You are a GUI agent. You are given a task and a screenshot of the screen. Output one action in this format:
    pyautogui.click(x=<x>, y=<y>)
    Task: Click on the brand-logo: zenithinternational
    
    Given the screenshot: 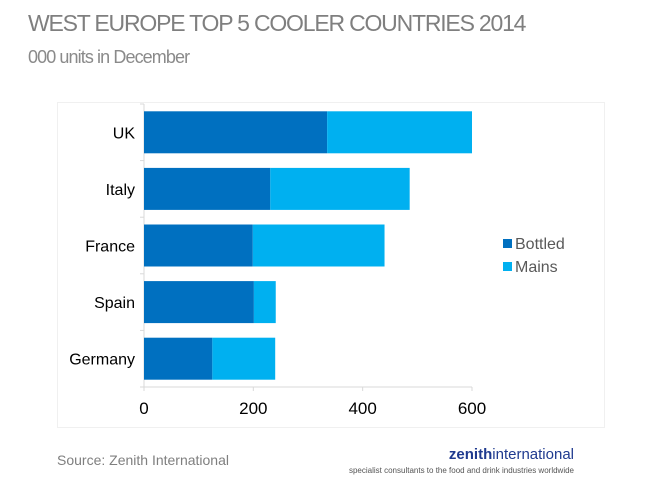 What is the action you would take?
    pyautogui.click(x=511, y=454)
    